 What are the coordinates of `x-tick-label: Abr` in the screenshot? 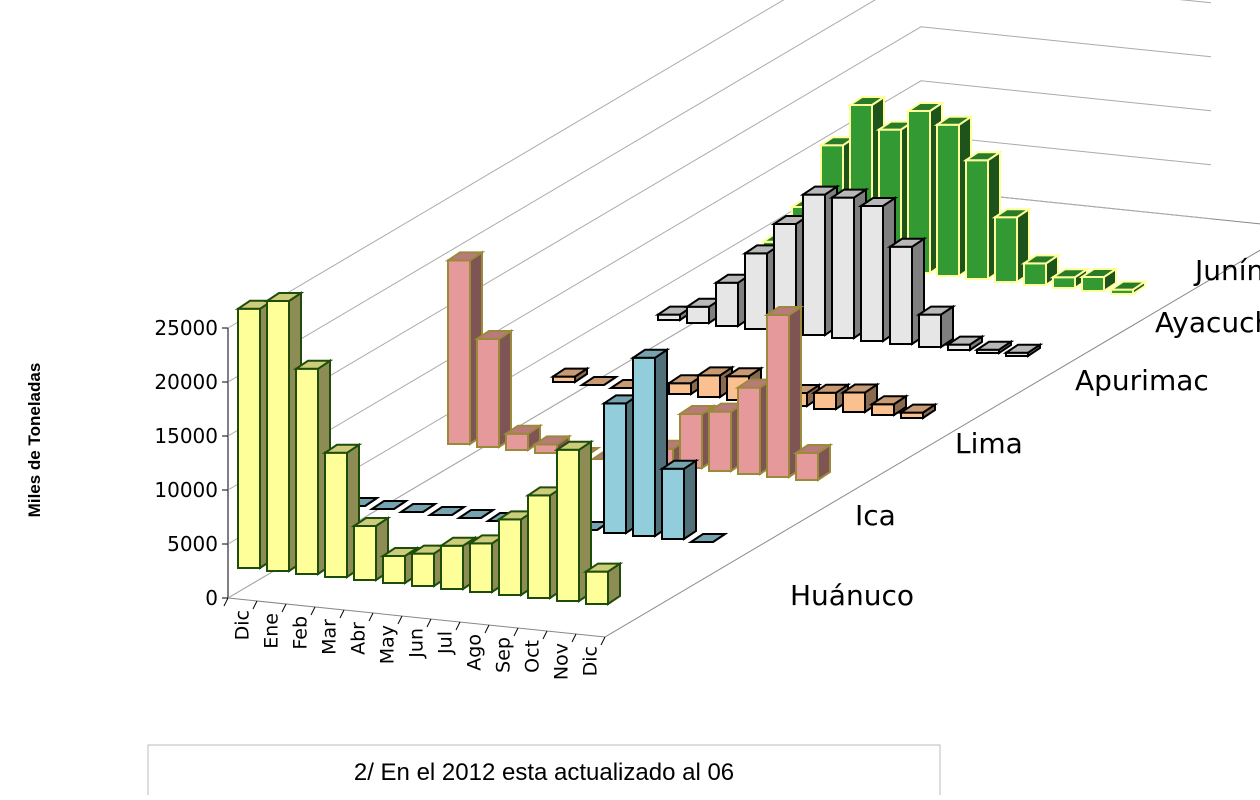 It's located at (359, 638).